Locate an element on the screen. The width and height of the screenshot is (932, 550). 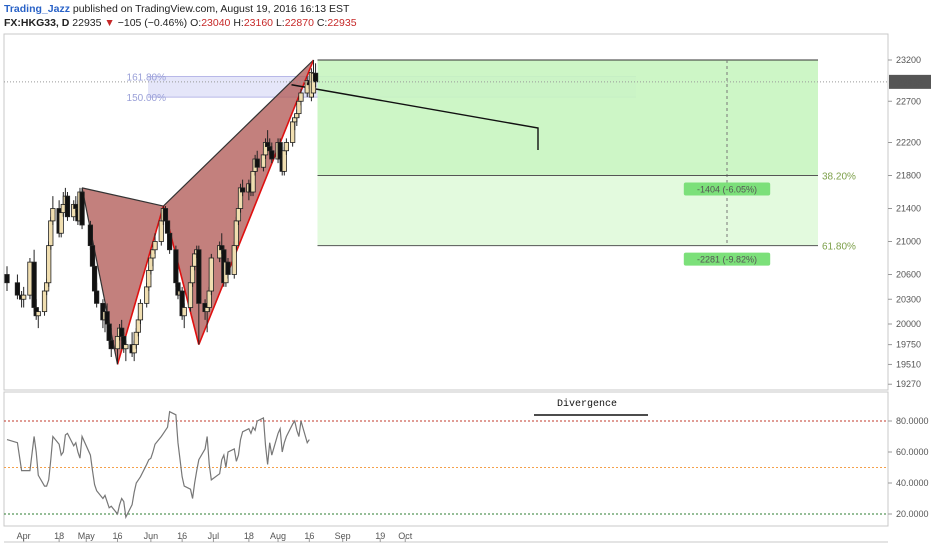
price-tick-label: 23200 is located at coordinates (908, 60).